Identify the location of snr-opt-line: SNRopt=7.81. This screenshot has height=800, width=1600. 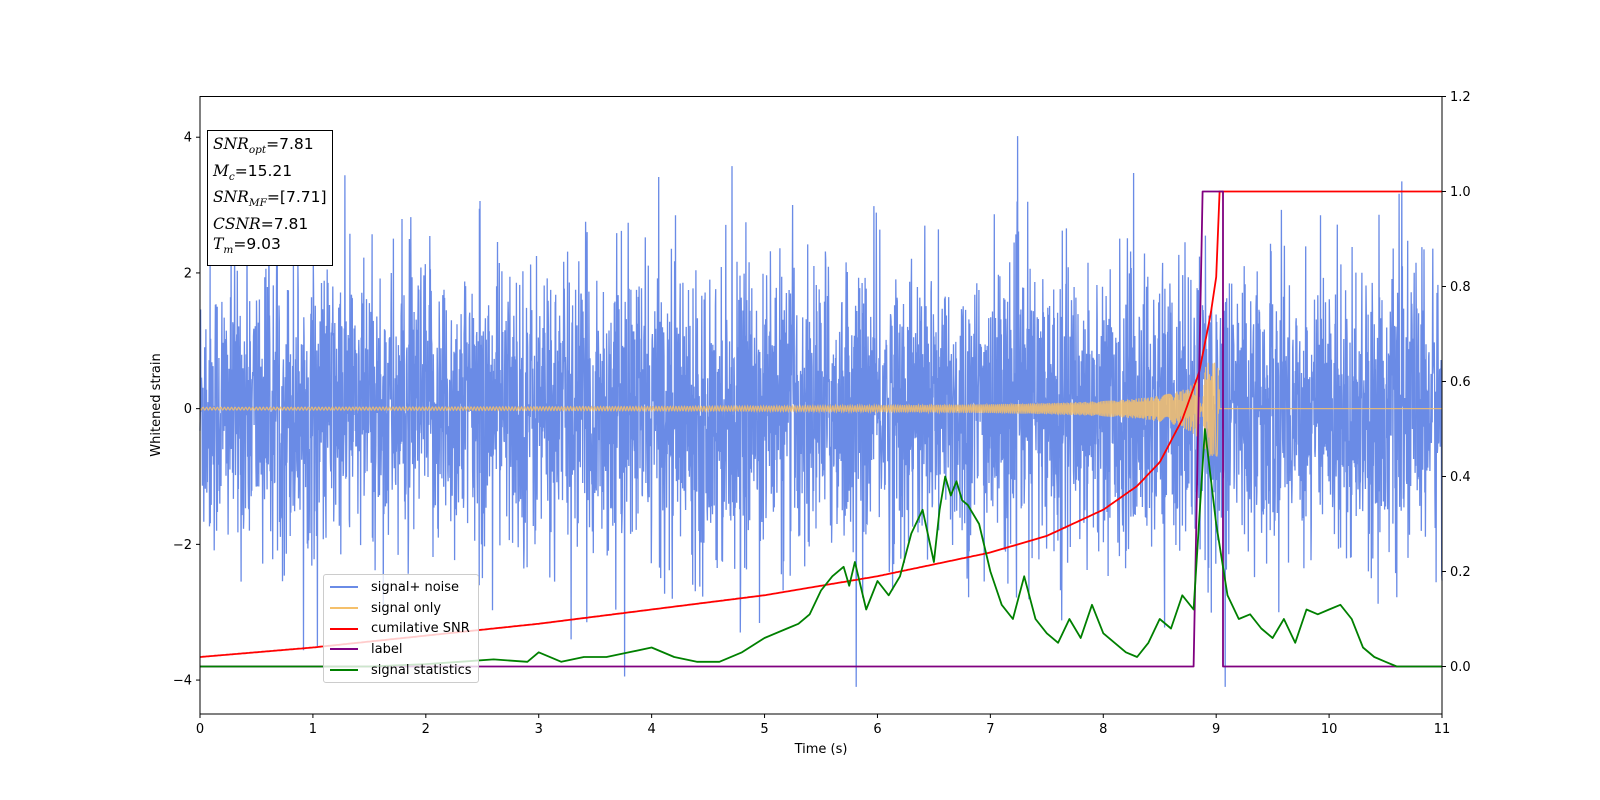
(263, 146).